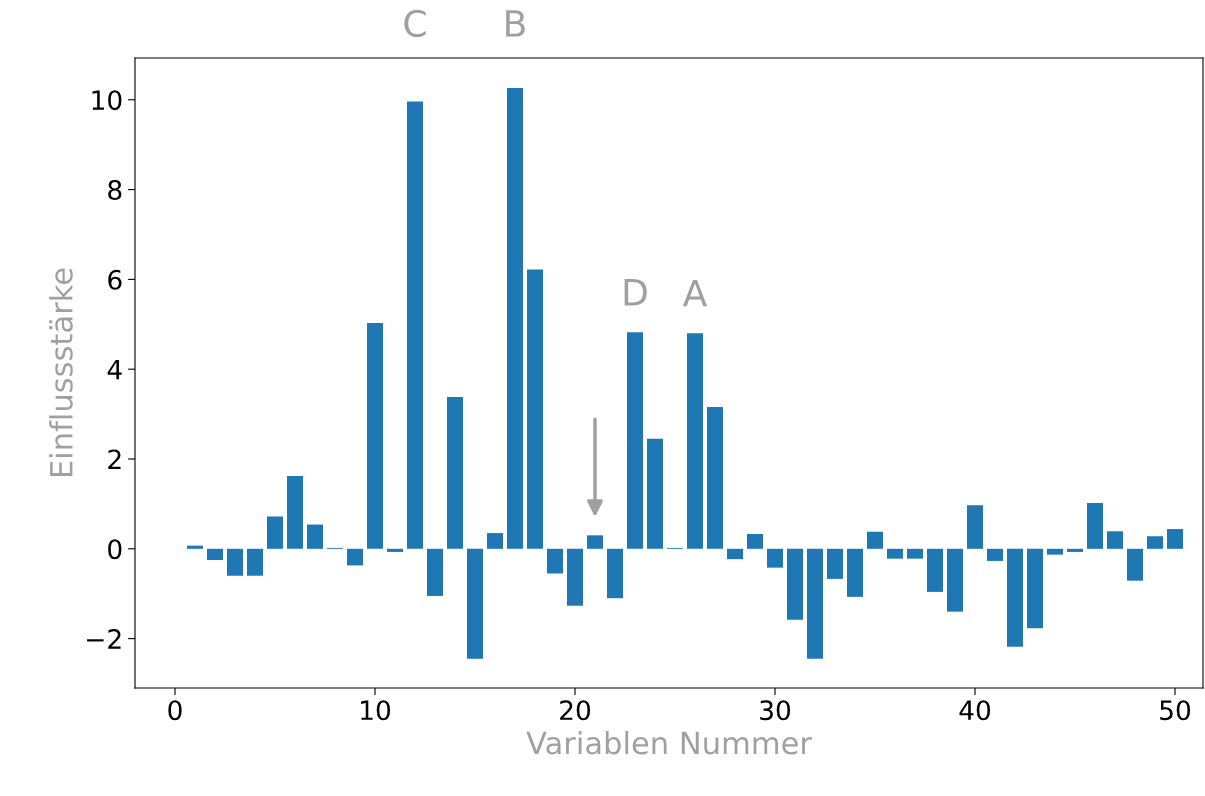 The height and width of the screenshot is (796, 1205). What do you see at coordinates (515, 23) in the screenshot?
I see `annotation: B` at bounding box center [515, 23].